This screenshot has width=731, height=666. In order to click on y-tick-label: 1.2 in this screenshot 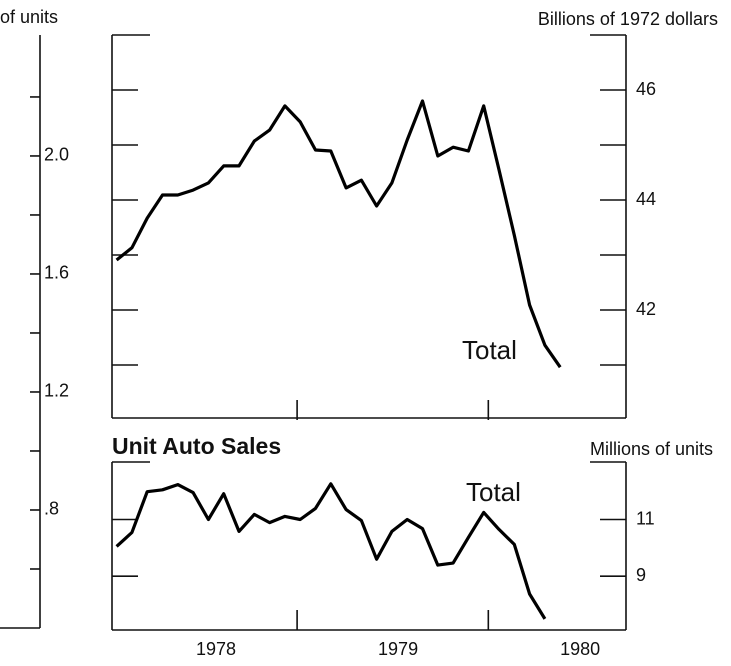, I will do `click(56, 391)`.